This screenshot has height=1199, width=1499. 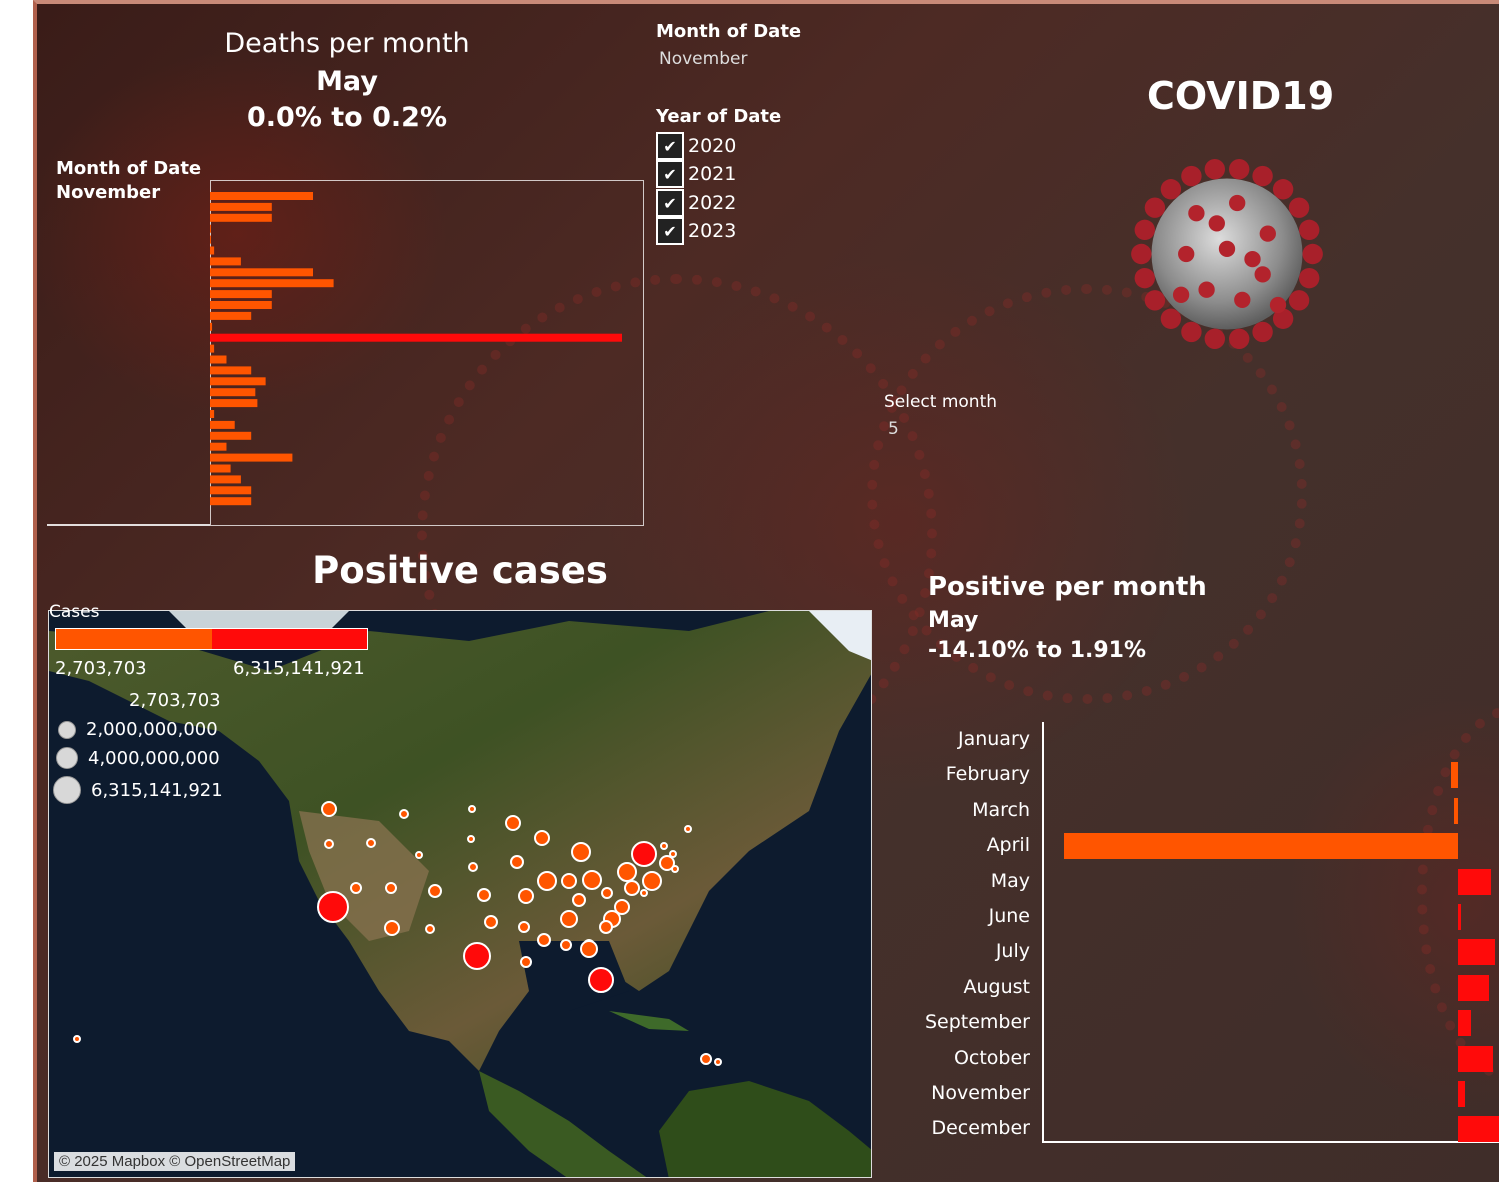 What do you see at coordinates (703, 59) in the screenshot?
I see `month-filter-value: November` at bounding box center [703, 59].